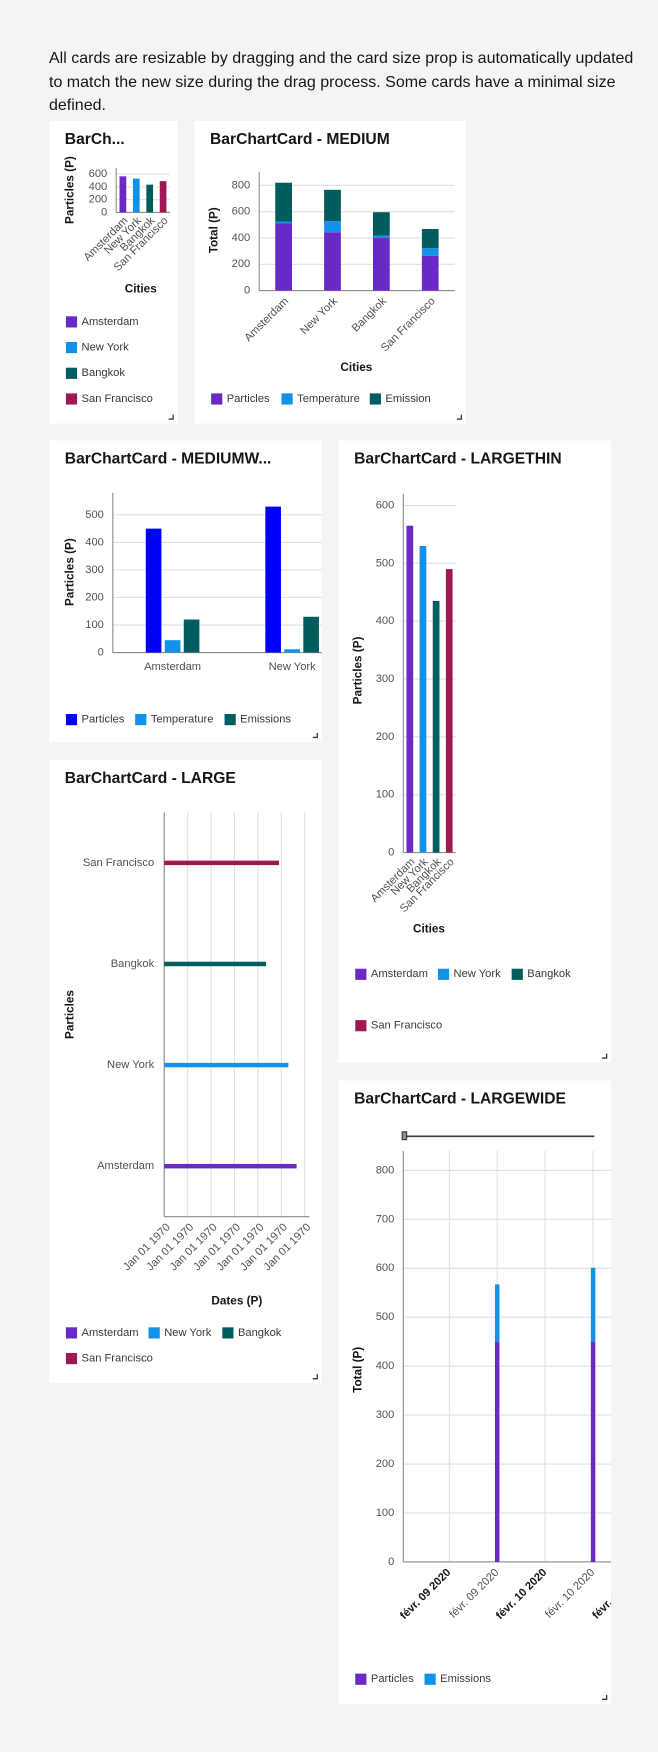  Describe the element at coordinates (407, 399) in the screenshot. I see `legend-label: Emission` at that location.